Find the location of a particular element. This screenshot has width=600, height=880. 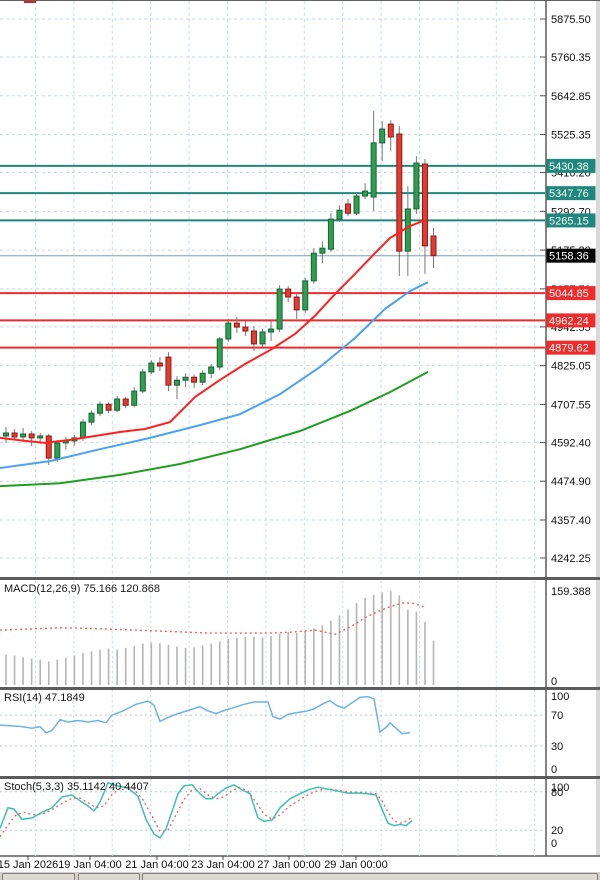

svg-text: 5158.36 is located at coordinates (569, 257).